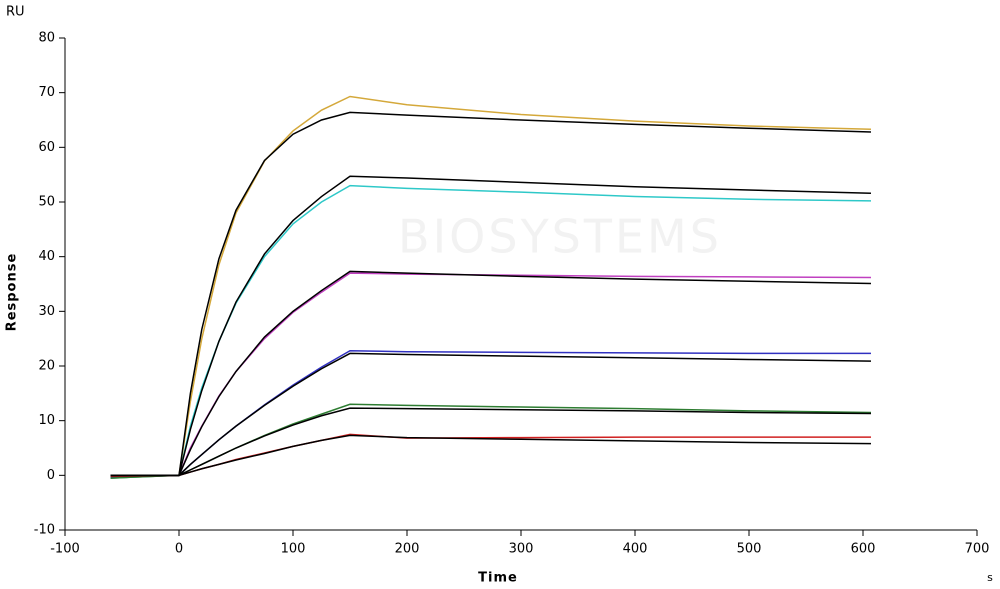 Image resolution: width=1000 pixels, height=589 pixels. Describe the element at coordinates (46, 256) in the screenshot. I see `y-tick-label: 40` at that location.